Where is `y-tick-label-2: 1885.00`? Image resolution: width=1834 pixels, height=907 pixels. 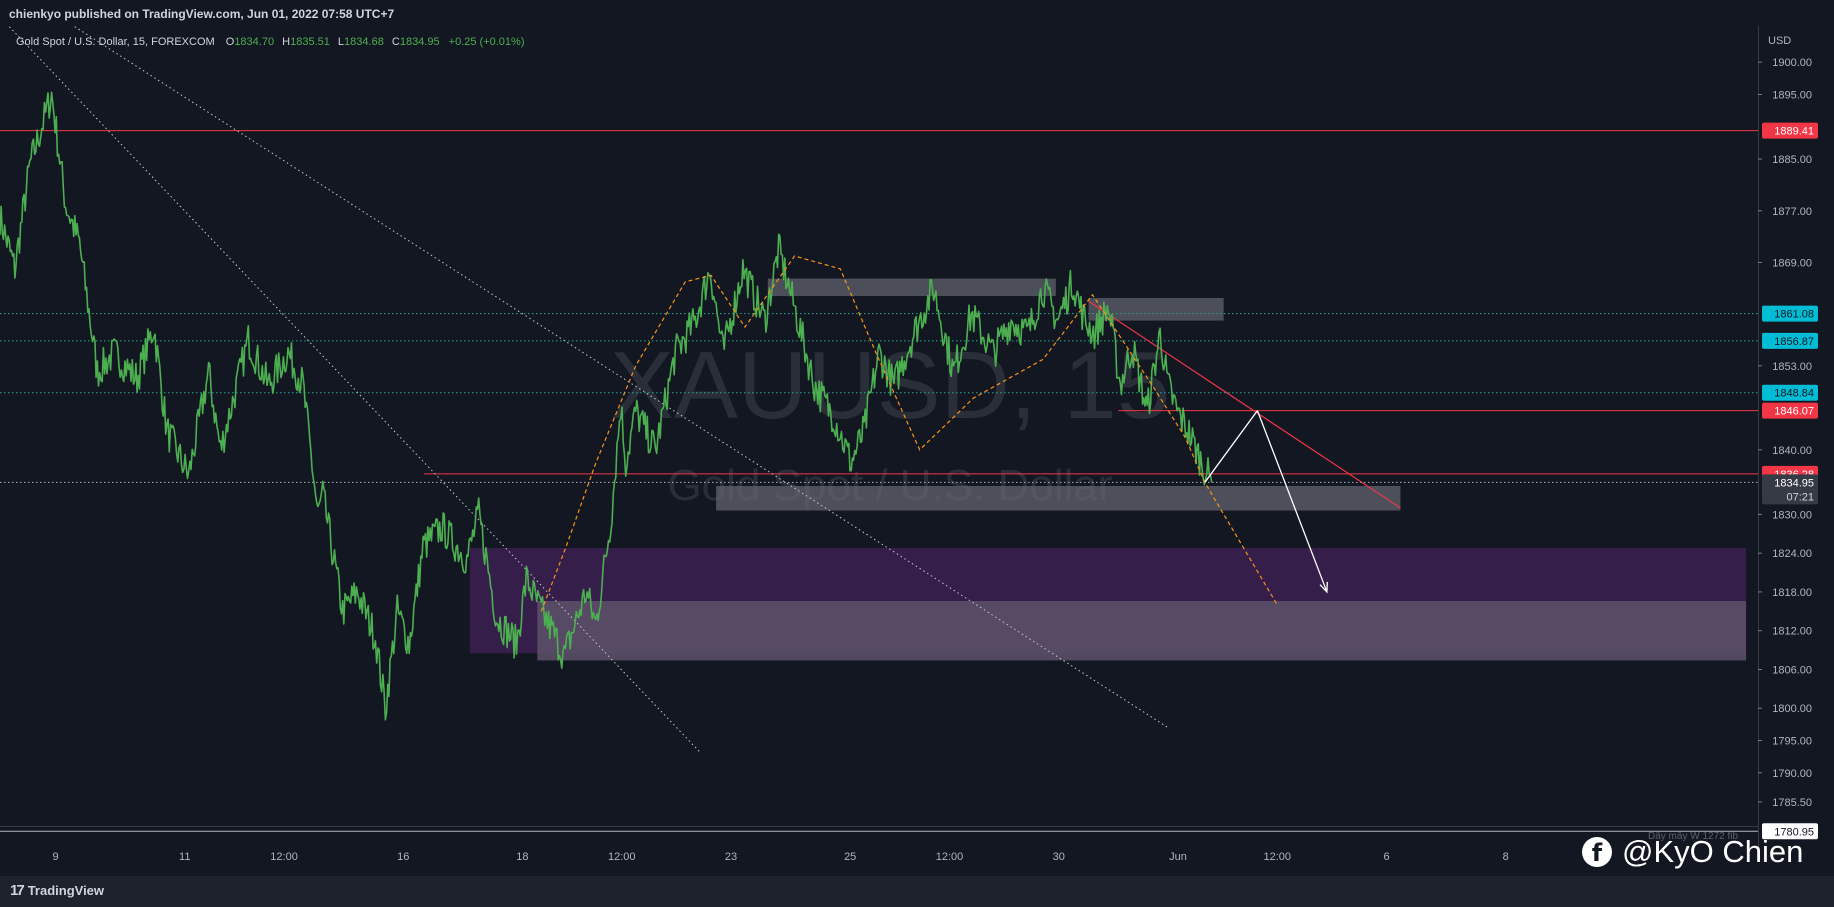 y-tick-label-2: 1885.00 is located at coordinates (1792, 160).